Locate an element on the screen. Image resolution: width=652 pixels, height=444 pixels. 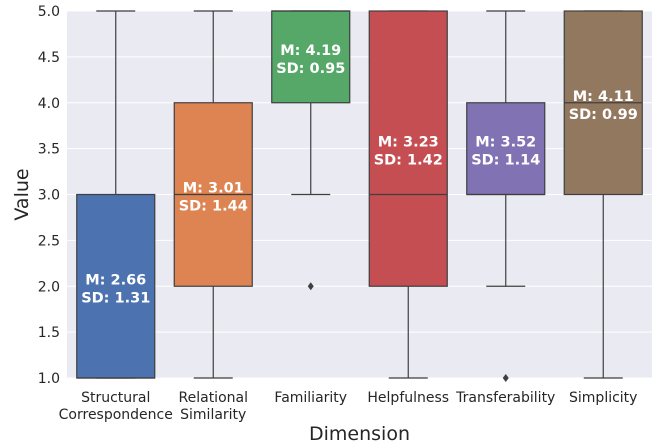
box-group: M: 3.23 SD: 1.42 is located at coordinates (408, 194).